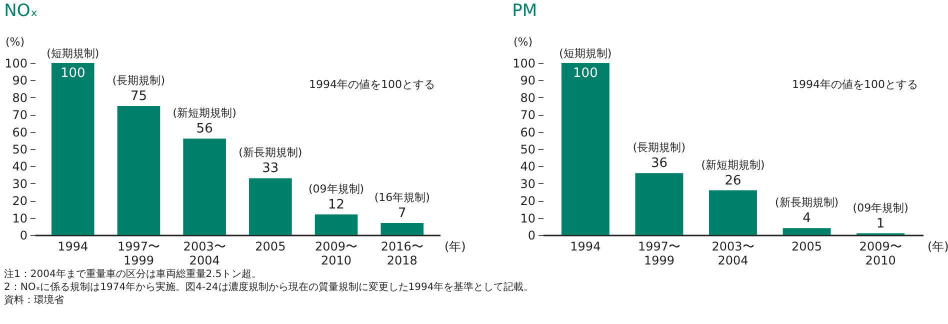 This screenshot has height=324, width=948. What do you see at coordinates (204, 129) in the screenshot?
I see `data-label: 56` at bounding box center [204, 129].